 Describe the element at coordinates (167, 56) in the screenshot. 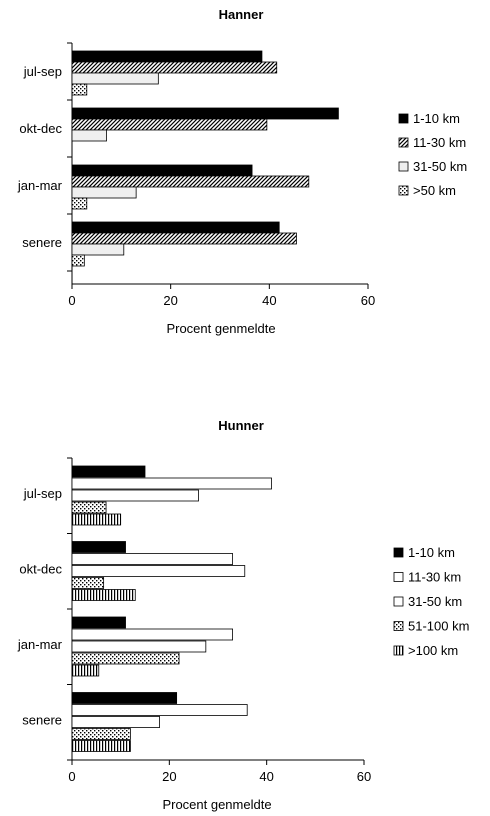

I see `chart1-bar-1-10-km-jul-sep` at that location.